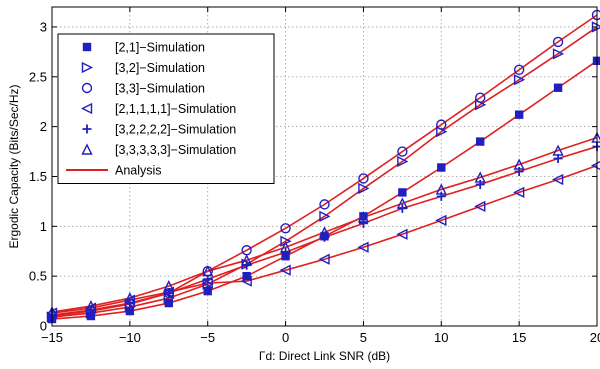 This screenshot has height=369, width=600. I want to click on legend-box, so click(166, 108).